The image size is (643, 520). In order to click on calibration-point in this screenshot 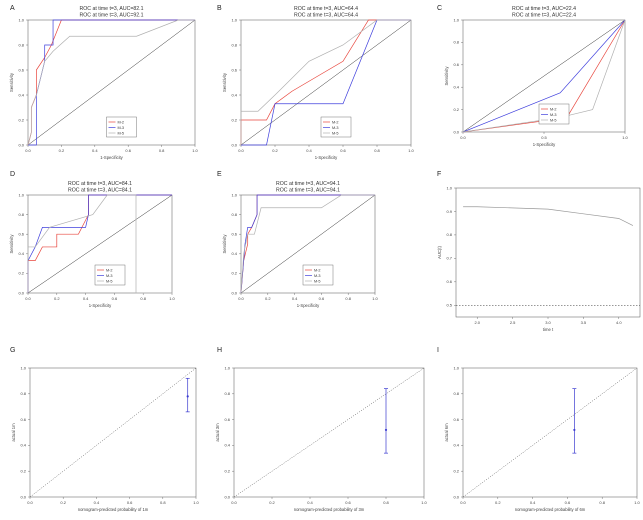, I will do `click(574, 430)`.